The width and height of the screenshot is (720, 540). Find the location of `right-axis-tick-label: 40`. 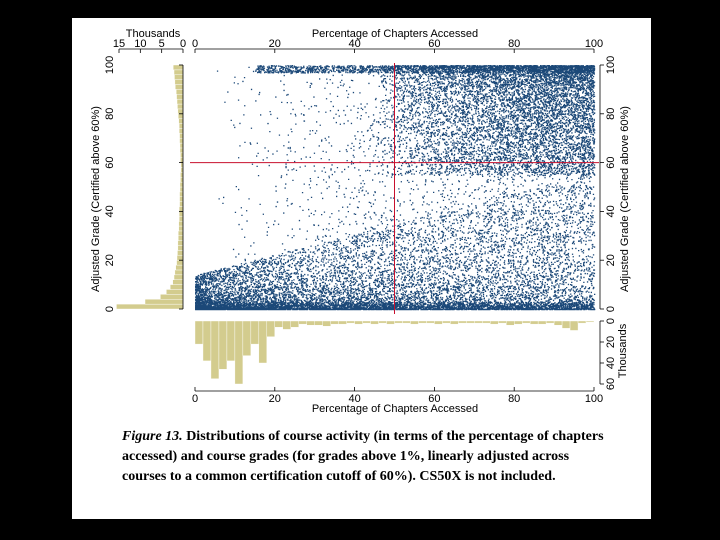

right-axis-tick-label: 40 is located at coordinates (611, 211).